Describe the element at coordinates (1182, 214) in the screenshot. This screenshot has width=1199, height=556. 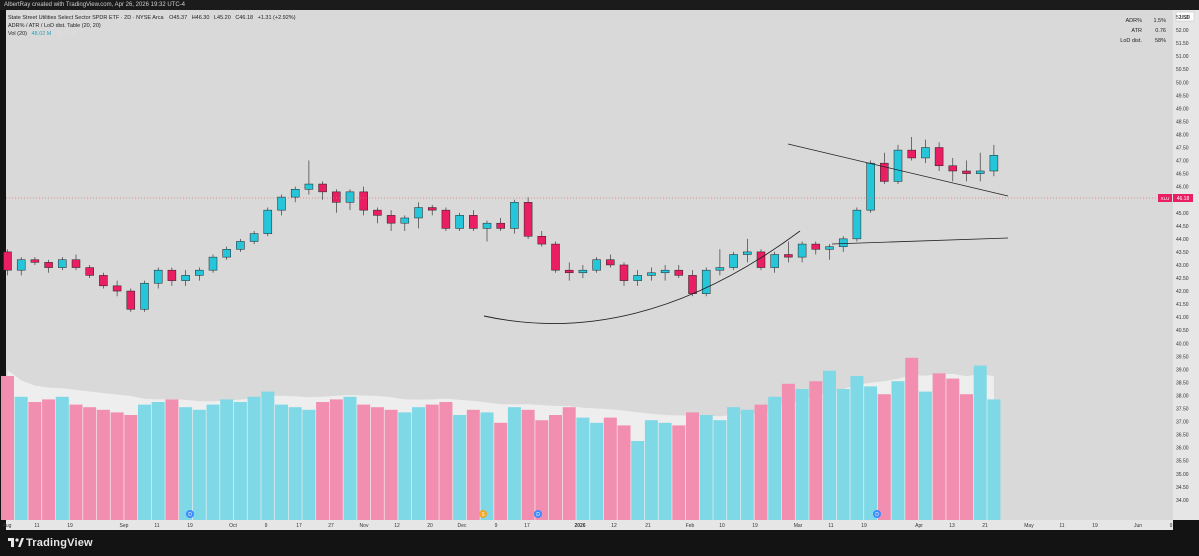
I see `y-tick-label: 45.00` at that location.